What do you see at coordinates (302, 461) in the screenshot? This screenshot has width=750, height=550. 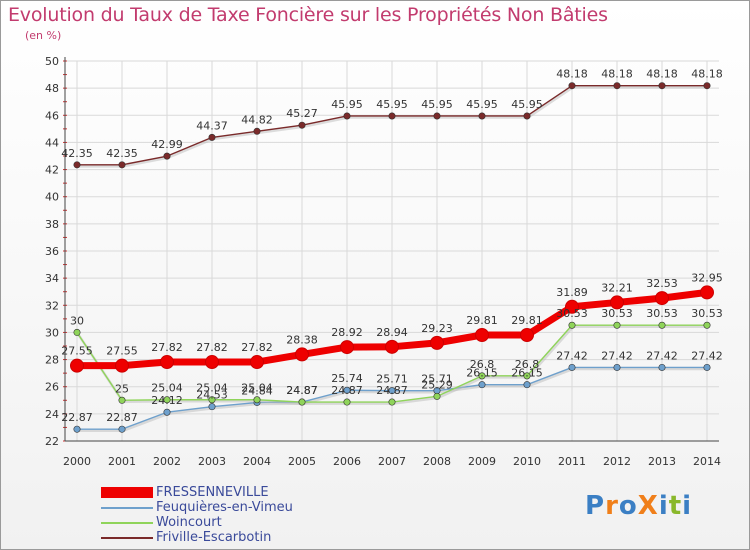 I see `x-tick-label: 2005` at bounding box center [302, 461].